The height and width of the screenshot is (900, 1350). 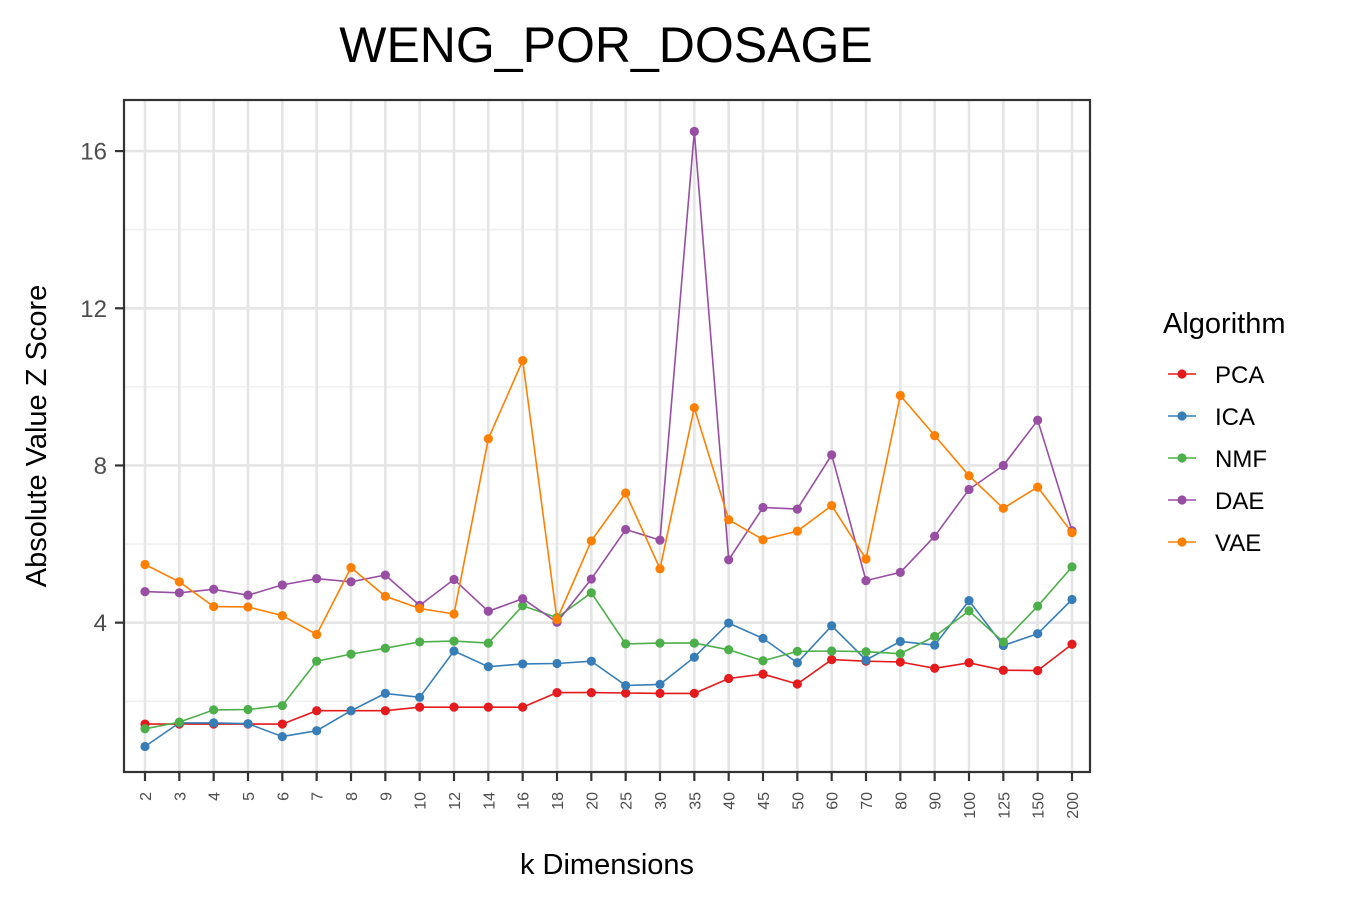 What do you see at coordinates (1224, 324) in the screenshot?
I see `legend-title: Algorithm` at bounding box center [1224, 324].